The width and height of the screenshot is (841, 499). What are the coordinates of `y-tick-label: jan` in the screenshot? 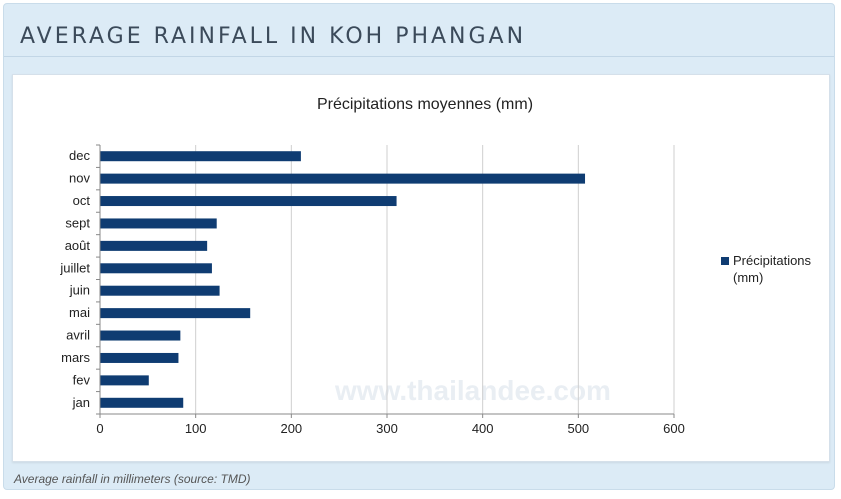 It's located at (81, 402).